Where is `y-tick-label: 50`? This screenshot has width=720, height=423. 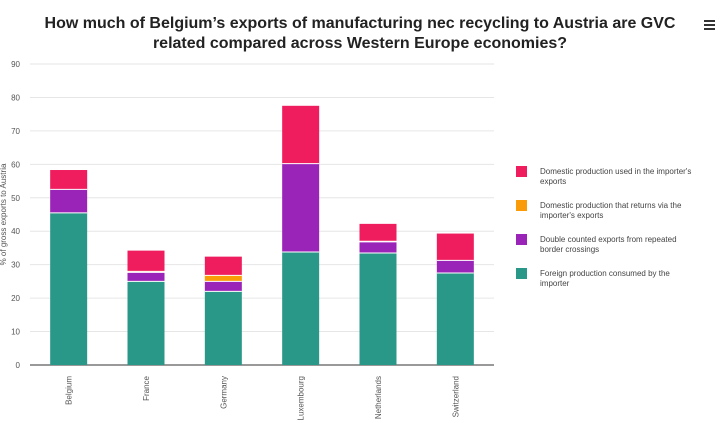 y-tick-label: 50 is located at coordinates (15, 198).